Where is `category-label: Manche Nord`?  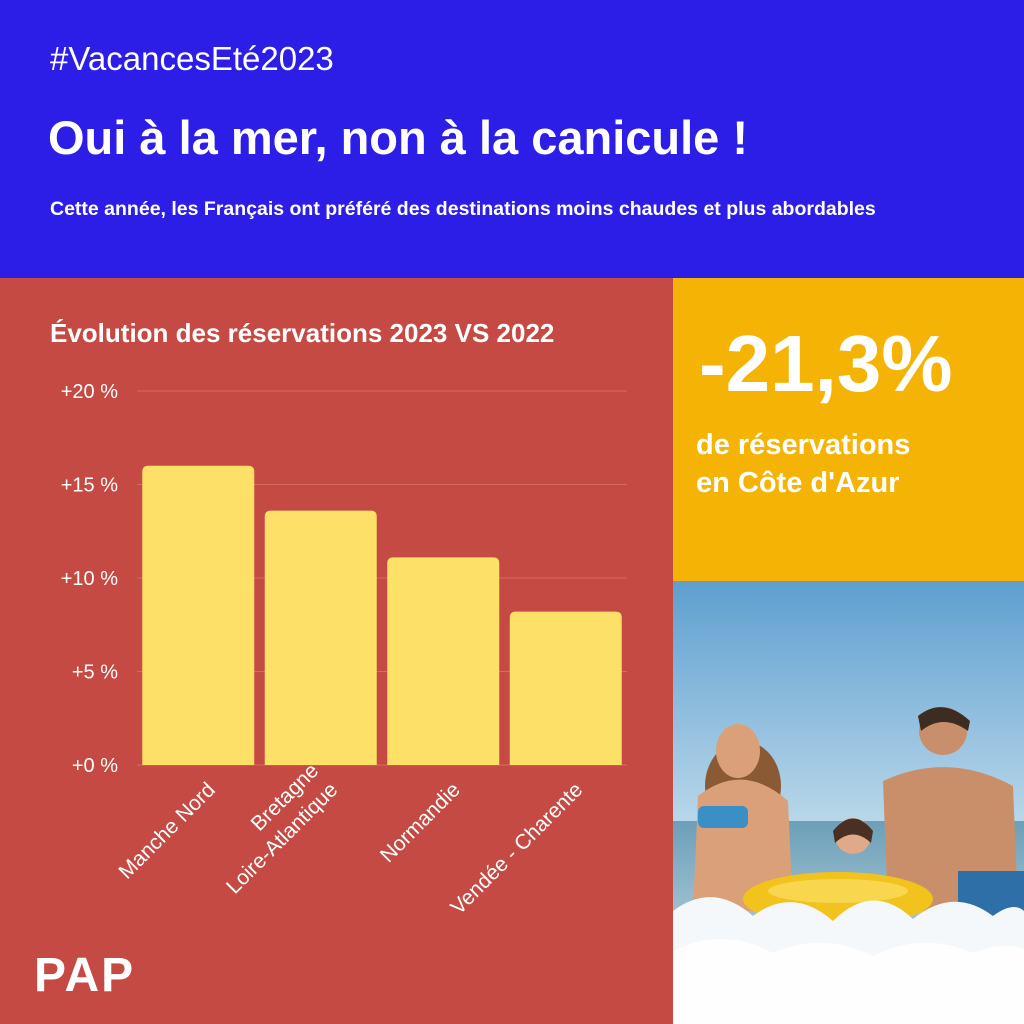
category-label: Manche Nord is located at coordinates (166, 830).